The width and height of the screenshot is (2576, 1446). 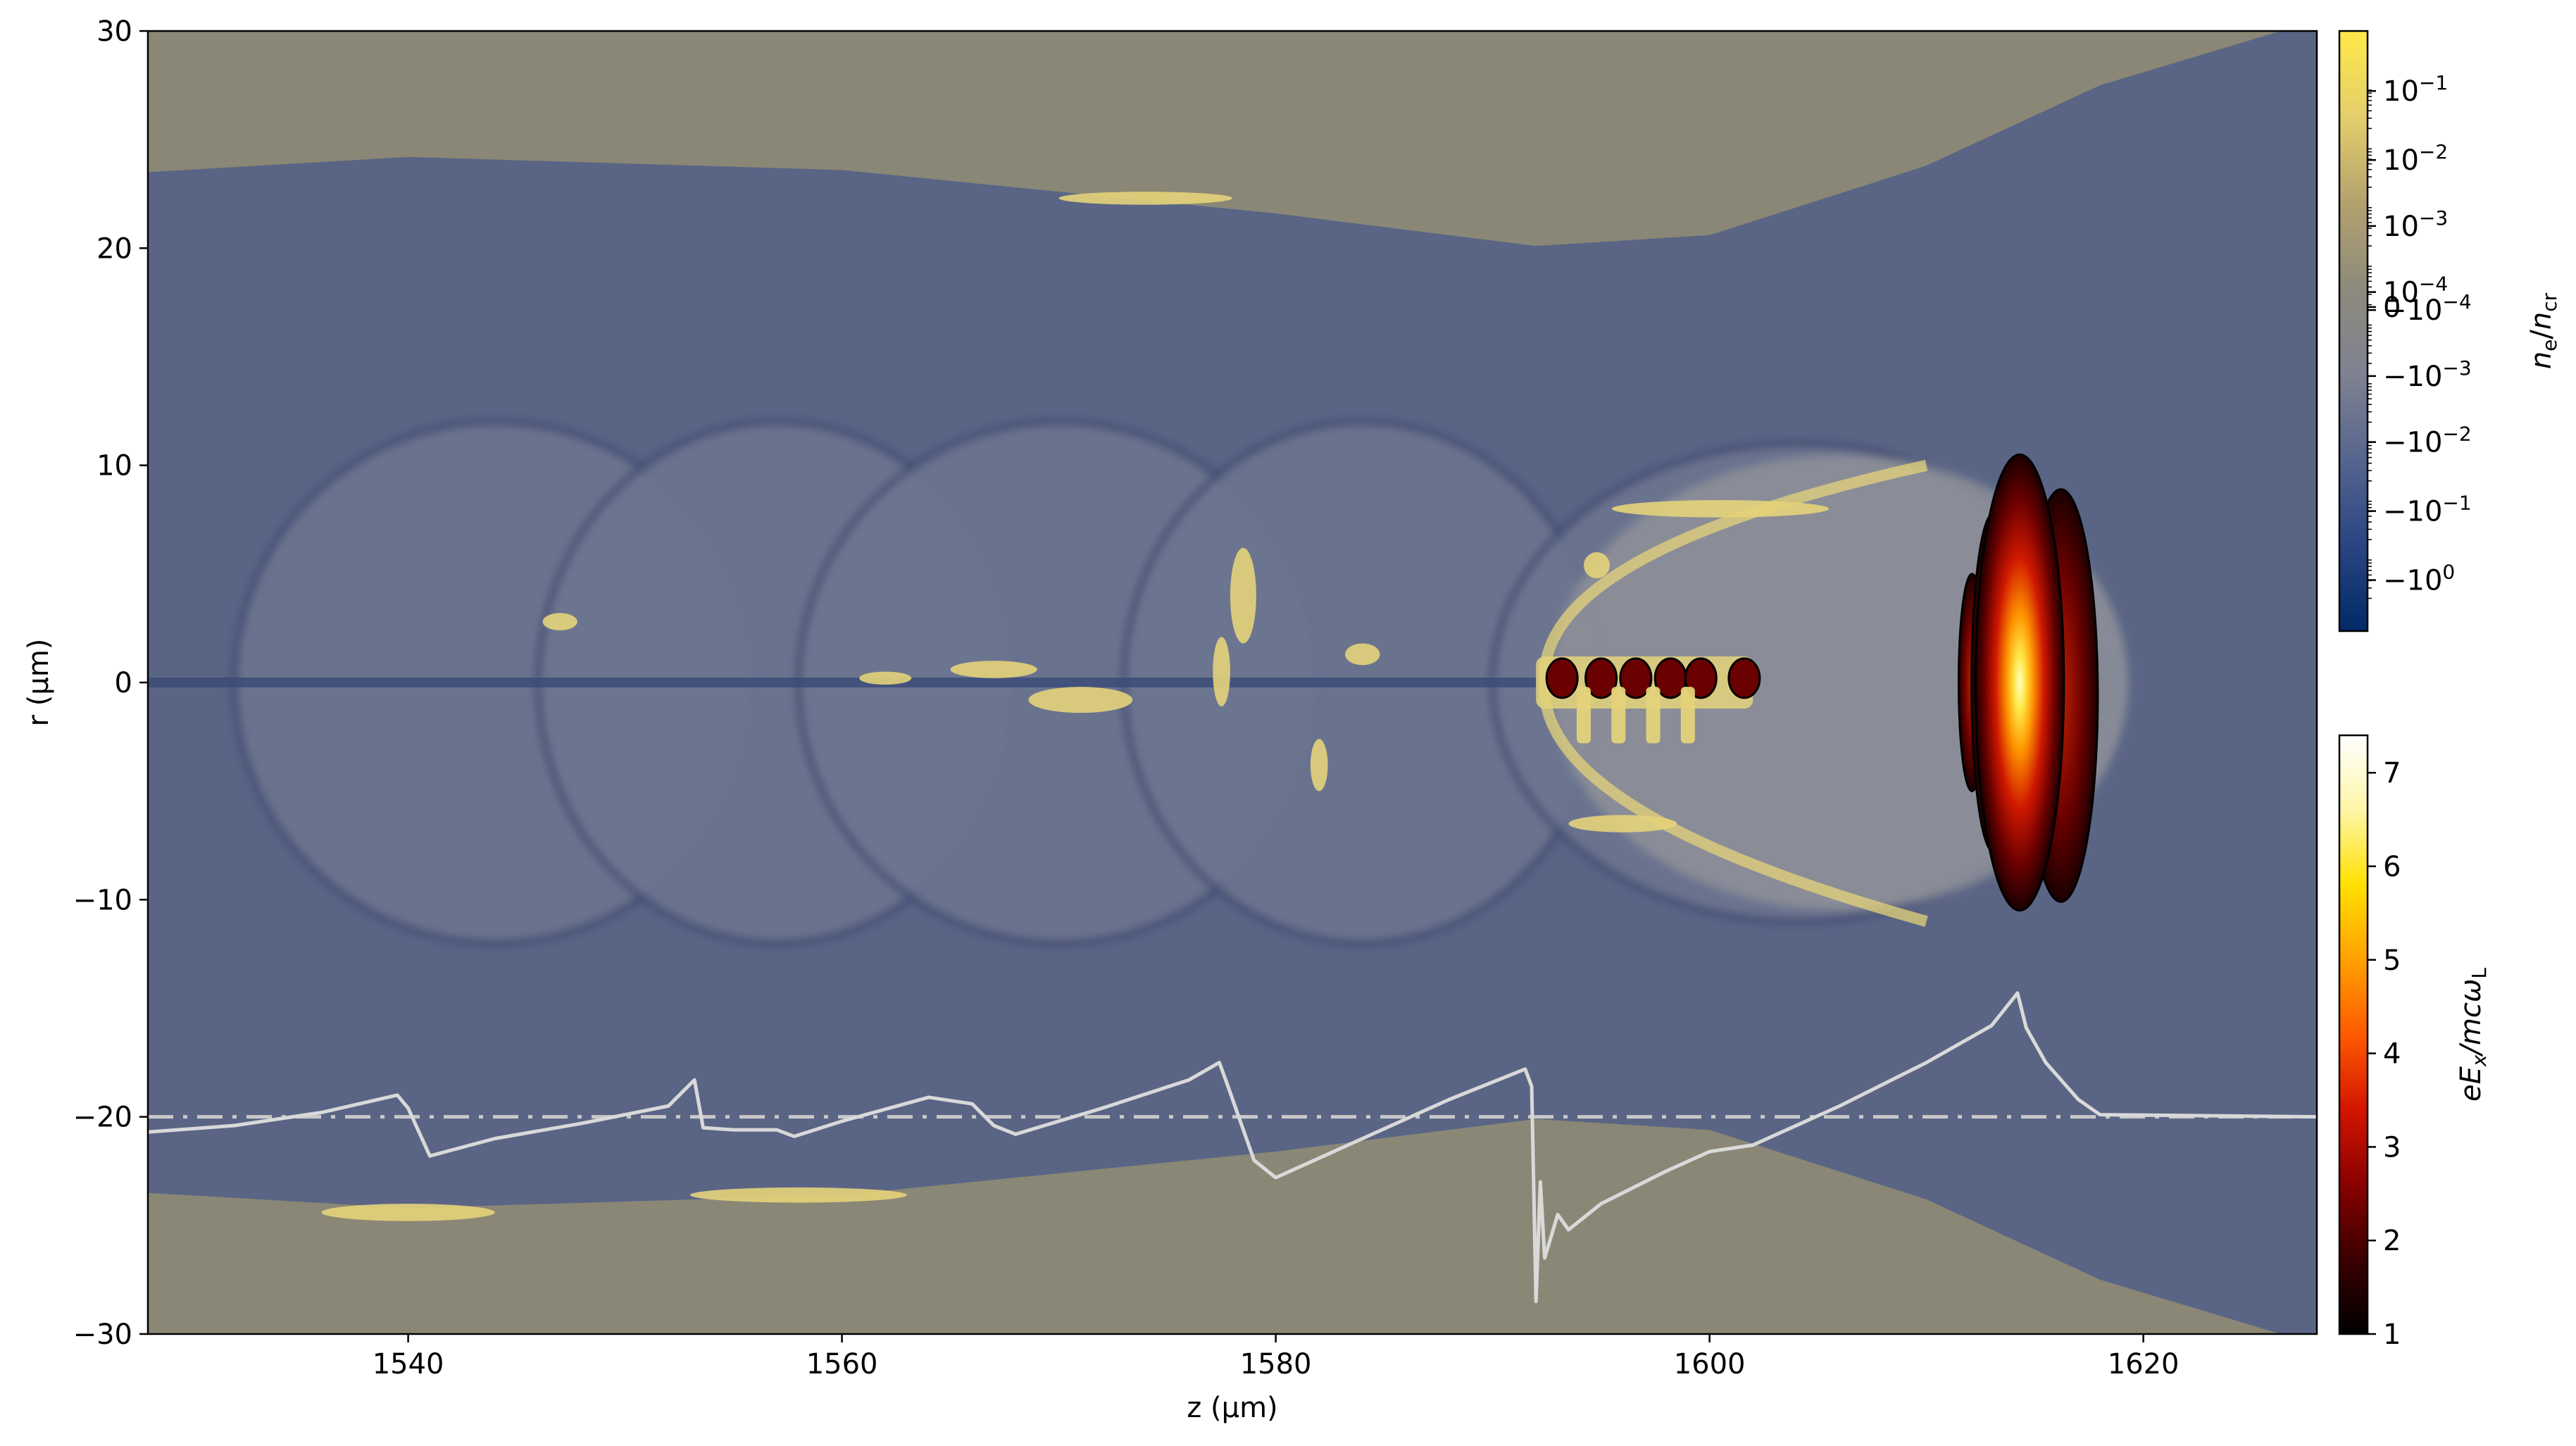 I want to click on y-tick-label-4: 10, so click(x=114, y=466).